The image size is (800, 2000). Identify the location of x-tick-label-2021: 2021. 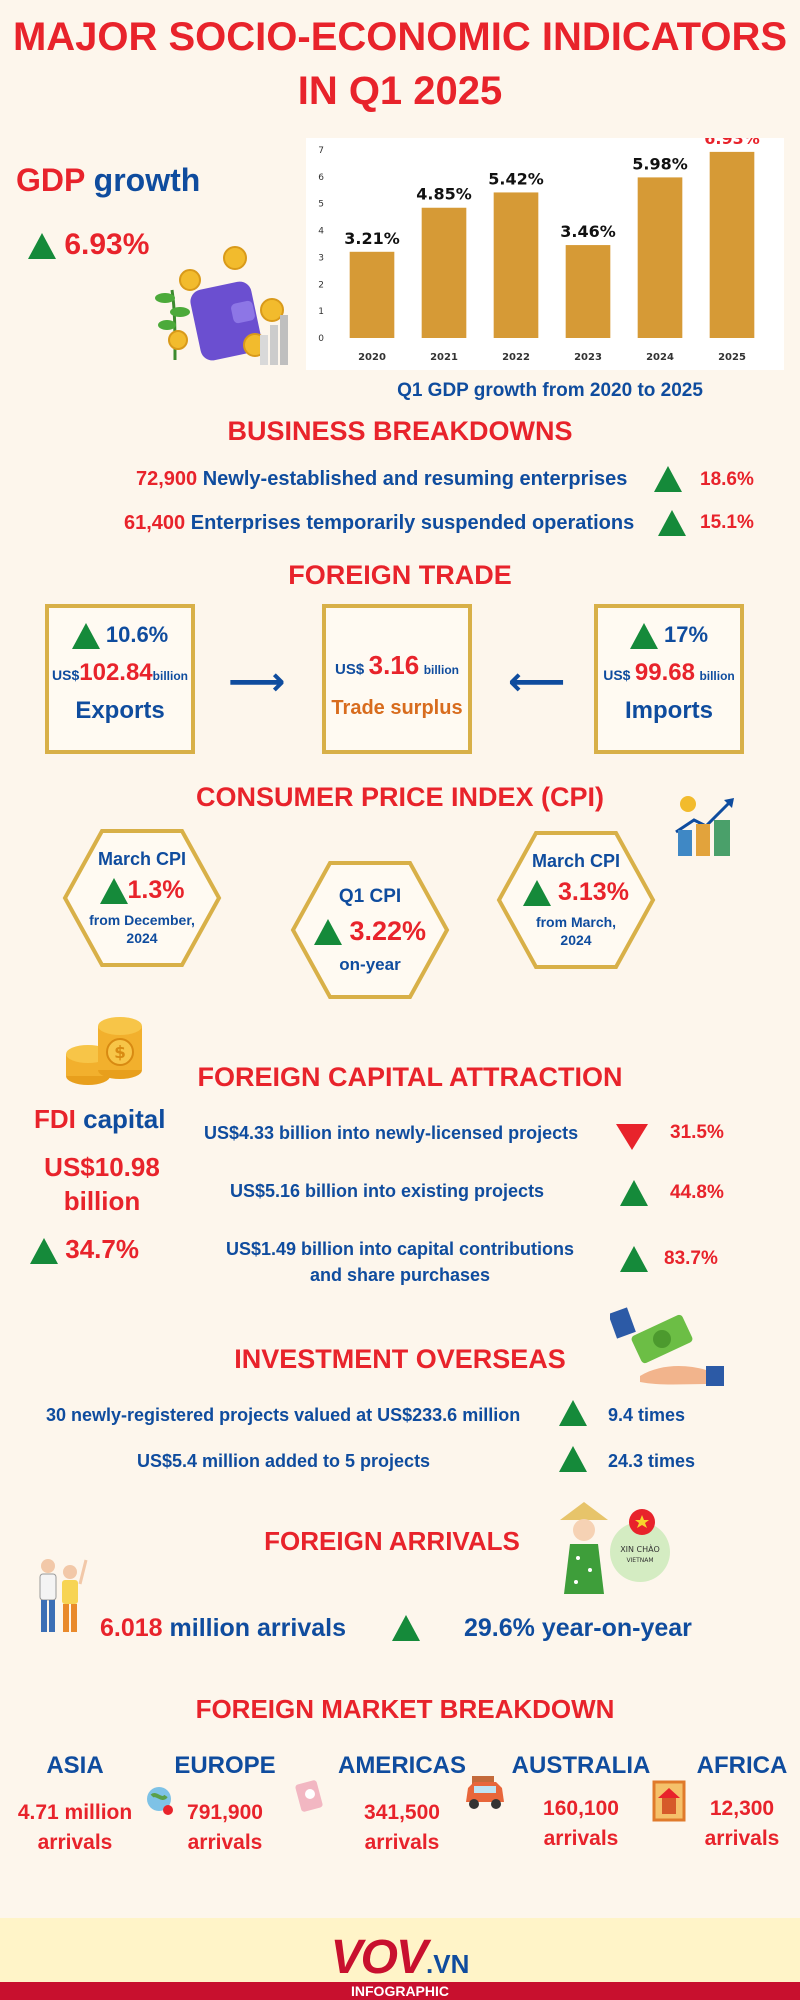
(444, 357).